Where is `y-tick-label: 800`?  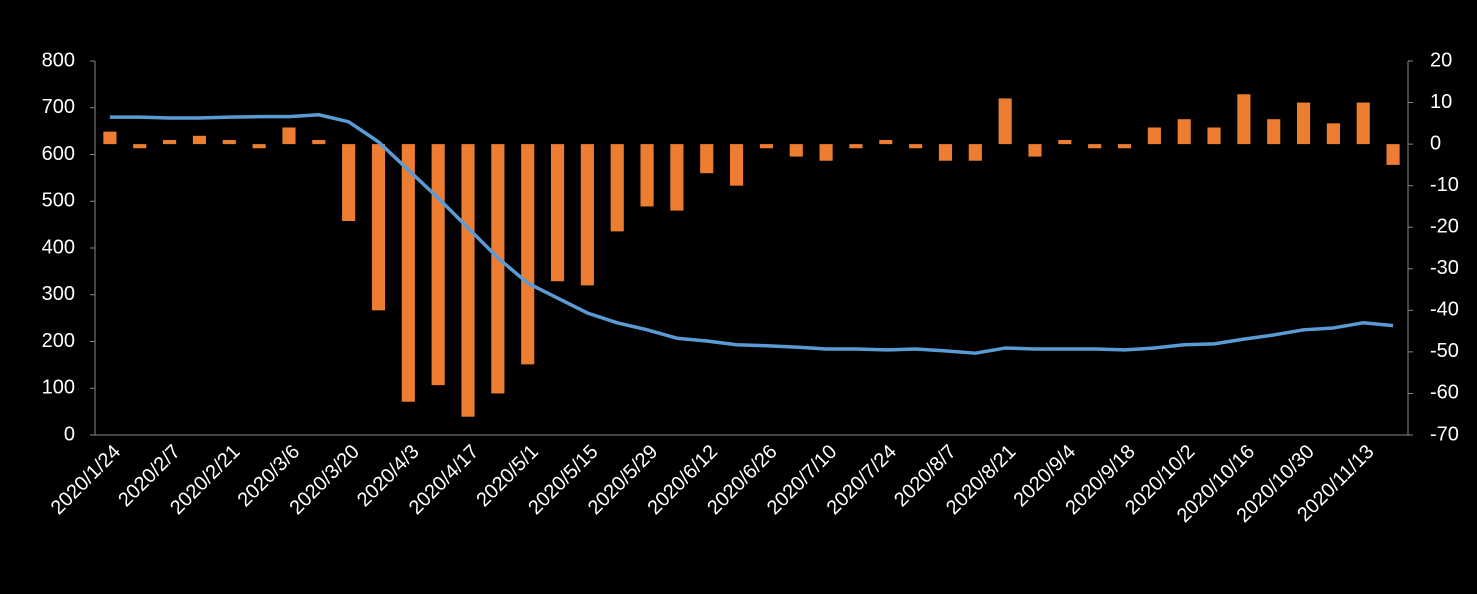
y-tick-label: 800 is located at coordinates (58, 60).